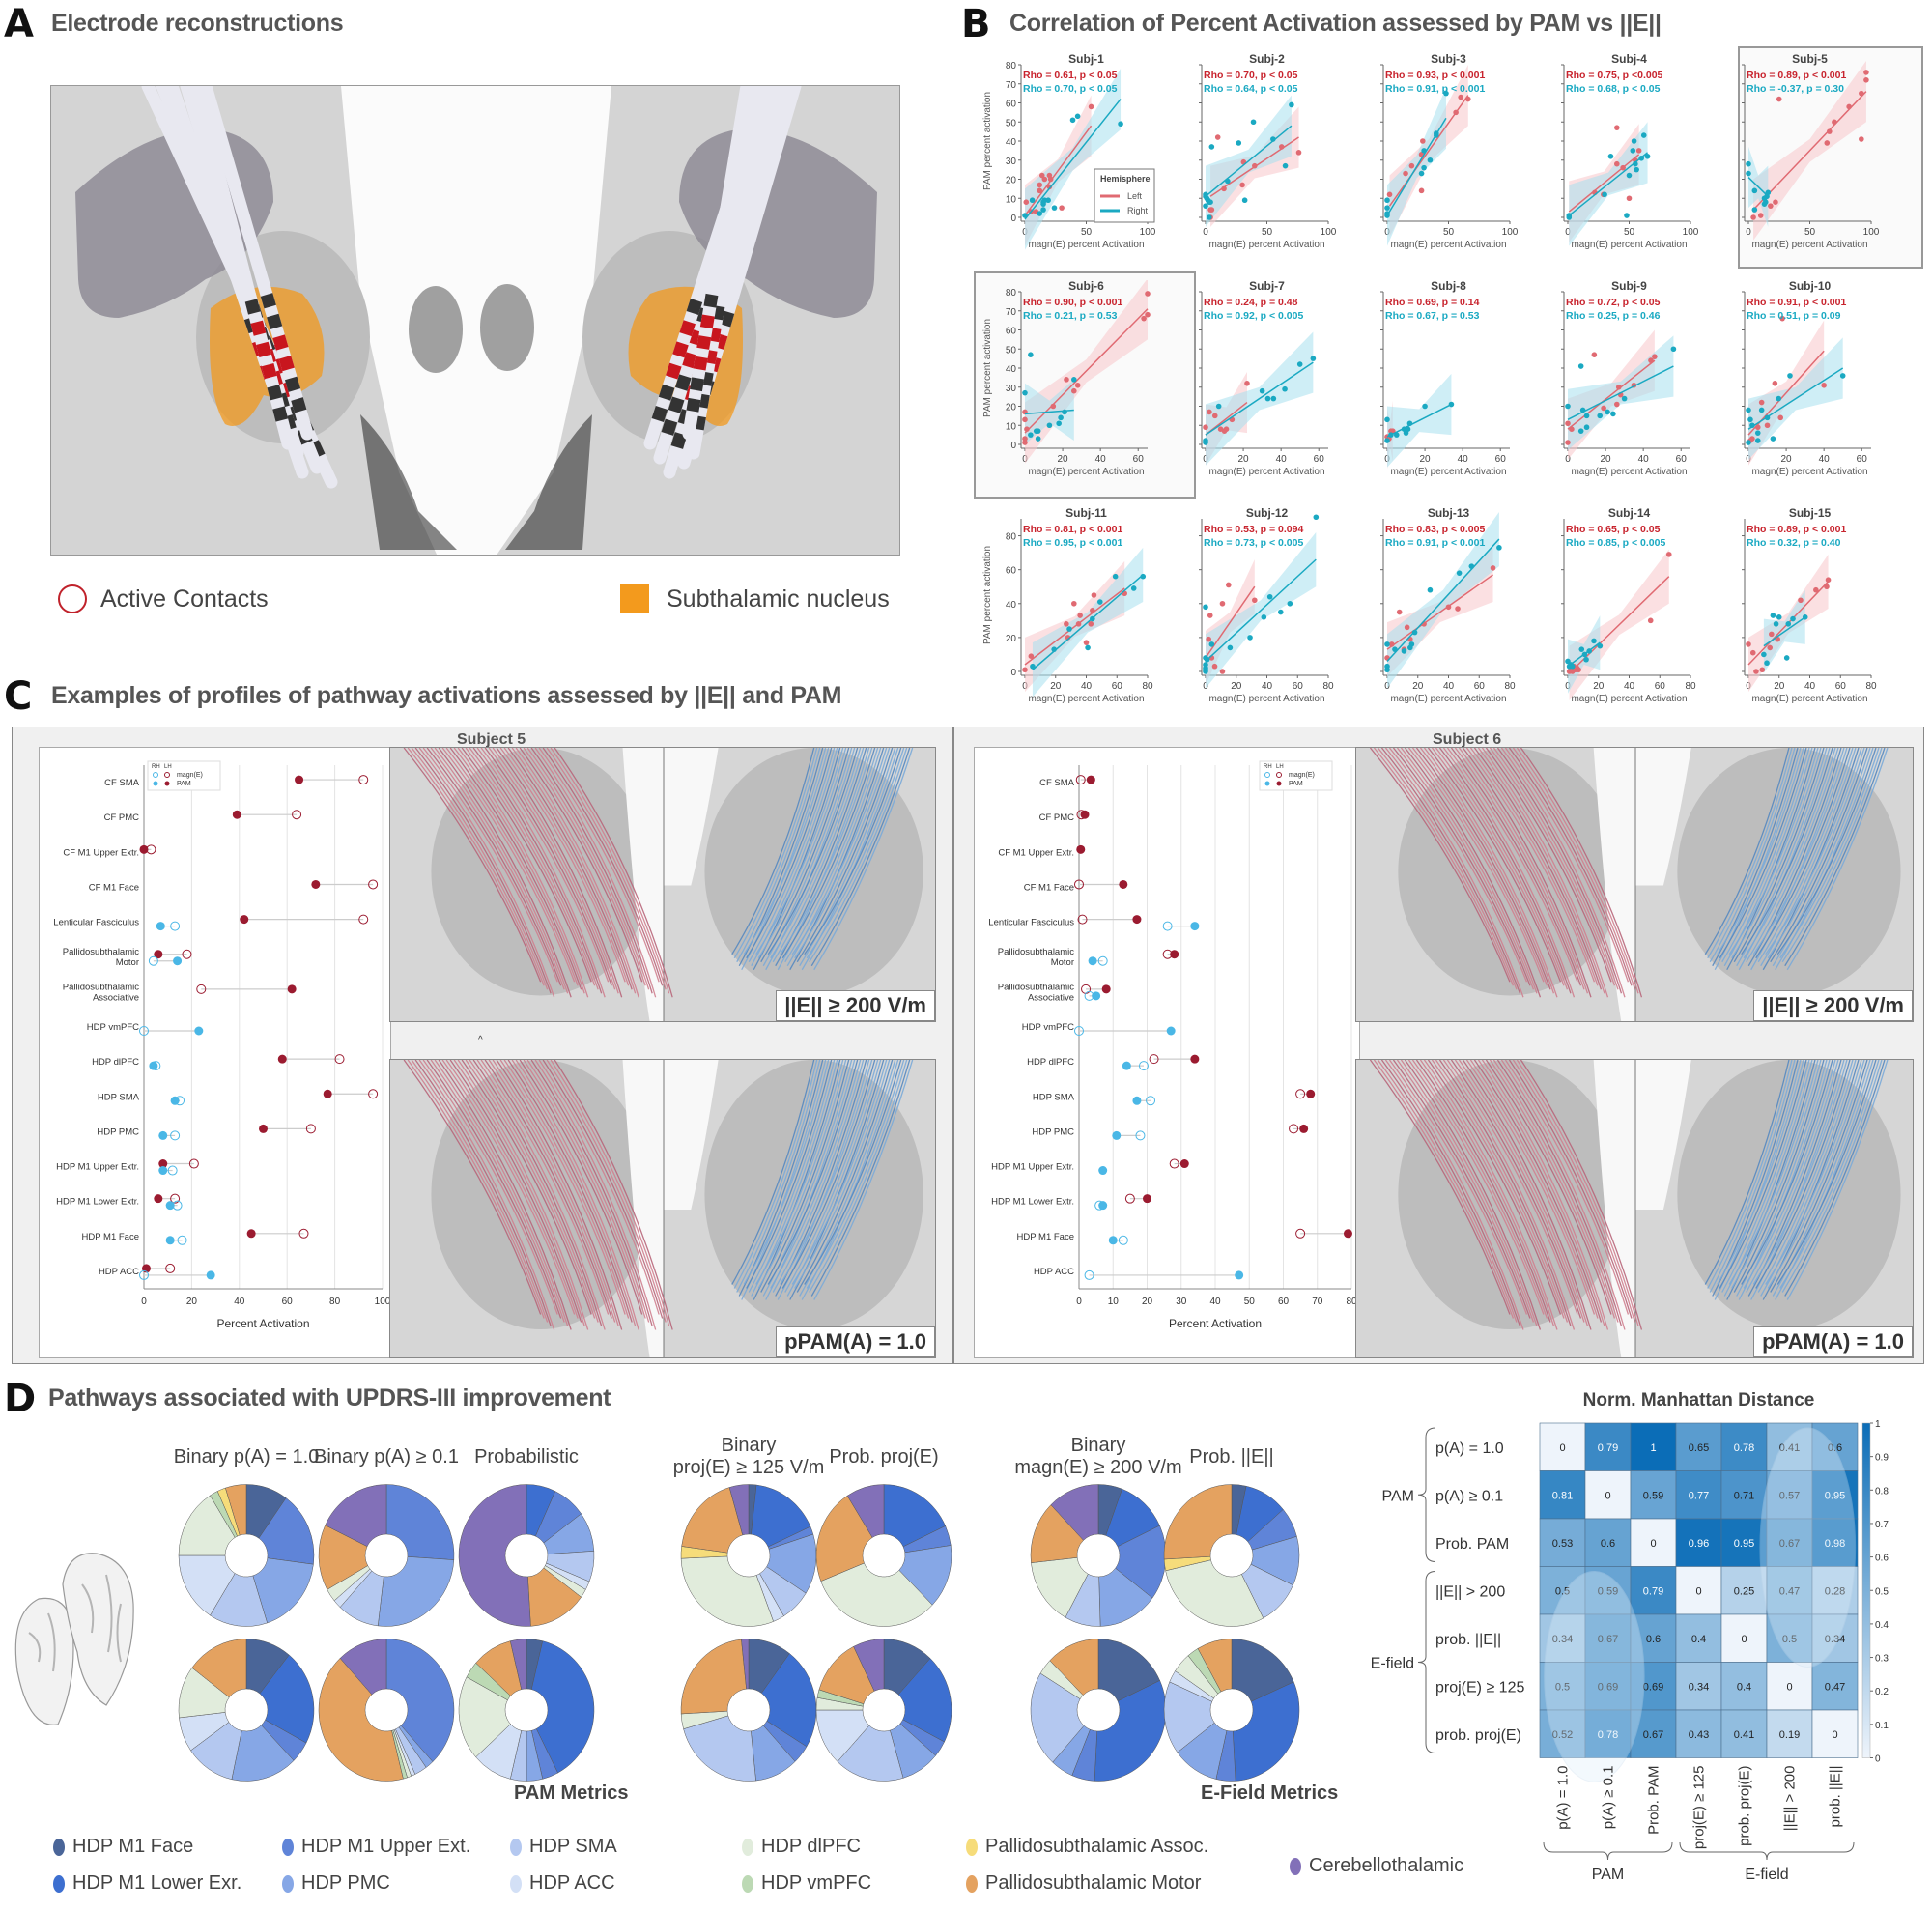 This screenshot has height=1910, width=1932. What do you see at coordinates (1789, 1495) in the screenshot?
I see `heatmap-cell-value: 0.57` at bounding box center [1789, 1495].